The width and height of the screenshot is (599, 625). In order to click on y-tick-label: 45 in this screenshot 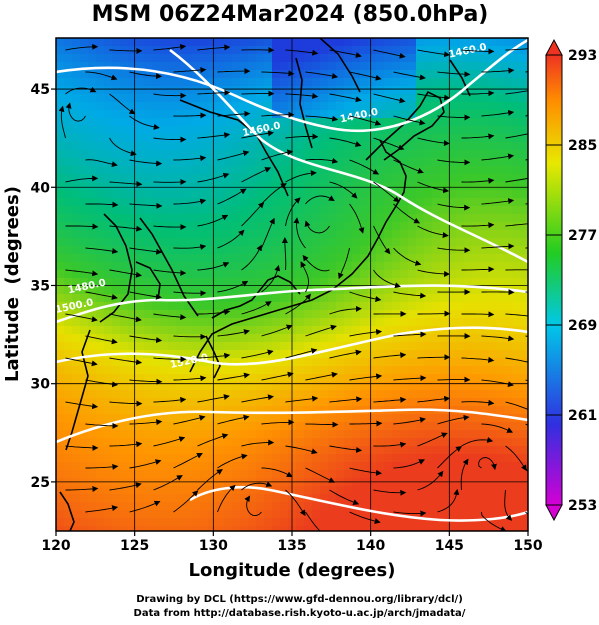, I will do `click(40, 90)`.